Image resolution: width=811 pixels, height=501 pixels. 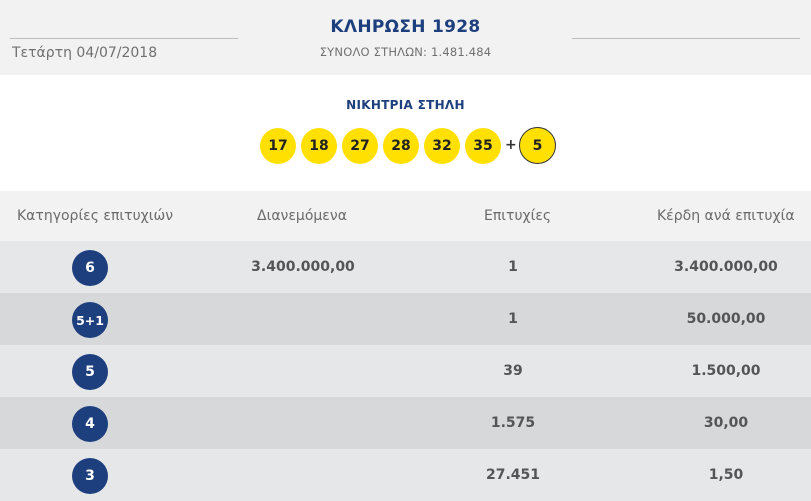 I want to click on header-divider-right, so click(x=686, y=38).